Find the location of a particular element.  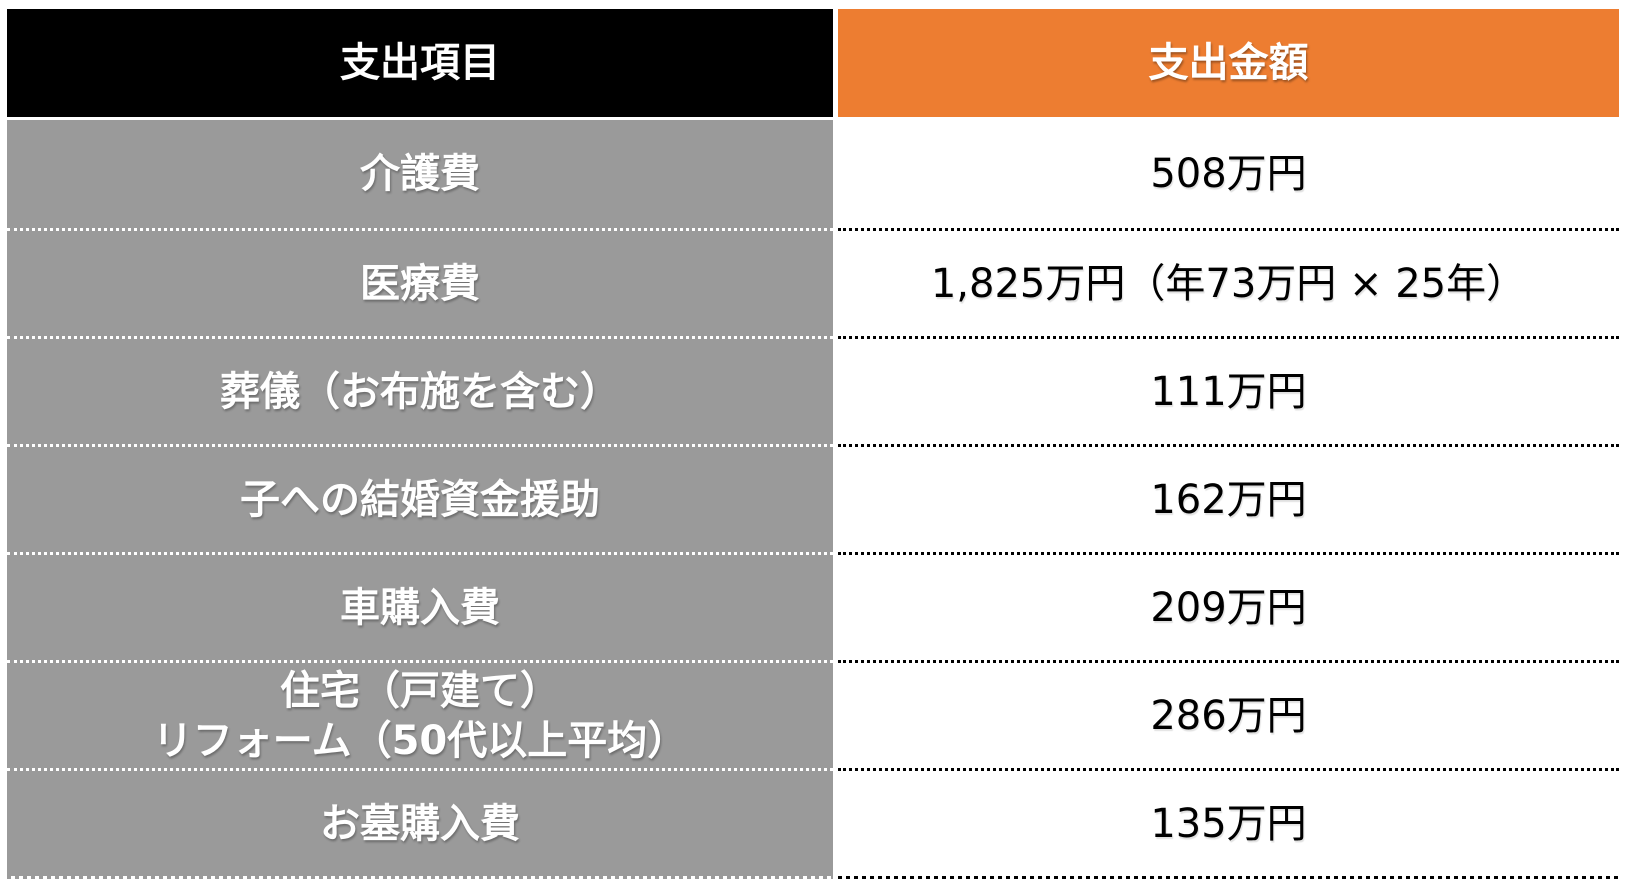

expense-amount-value: 135万円 is located at coordinates (1228, 823).